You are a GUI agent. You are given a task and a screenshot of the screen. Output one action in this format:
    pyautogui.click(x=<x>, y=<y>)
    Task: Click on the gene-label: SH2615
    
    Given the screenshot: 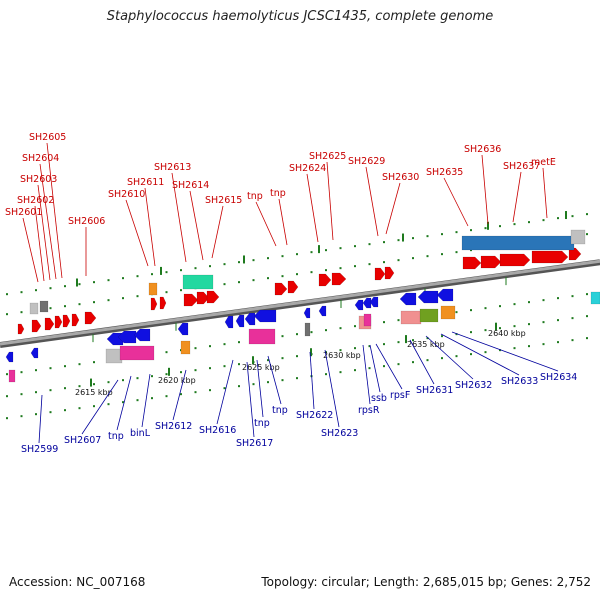 What is the action you would take?
    pyautogui.click(x=223, y=200)
    